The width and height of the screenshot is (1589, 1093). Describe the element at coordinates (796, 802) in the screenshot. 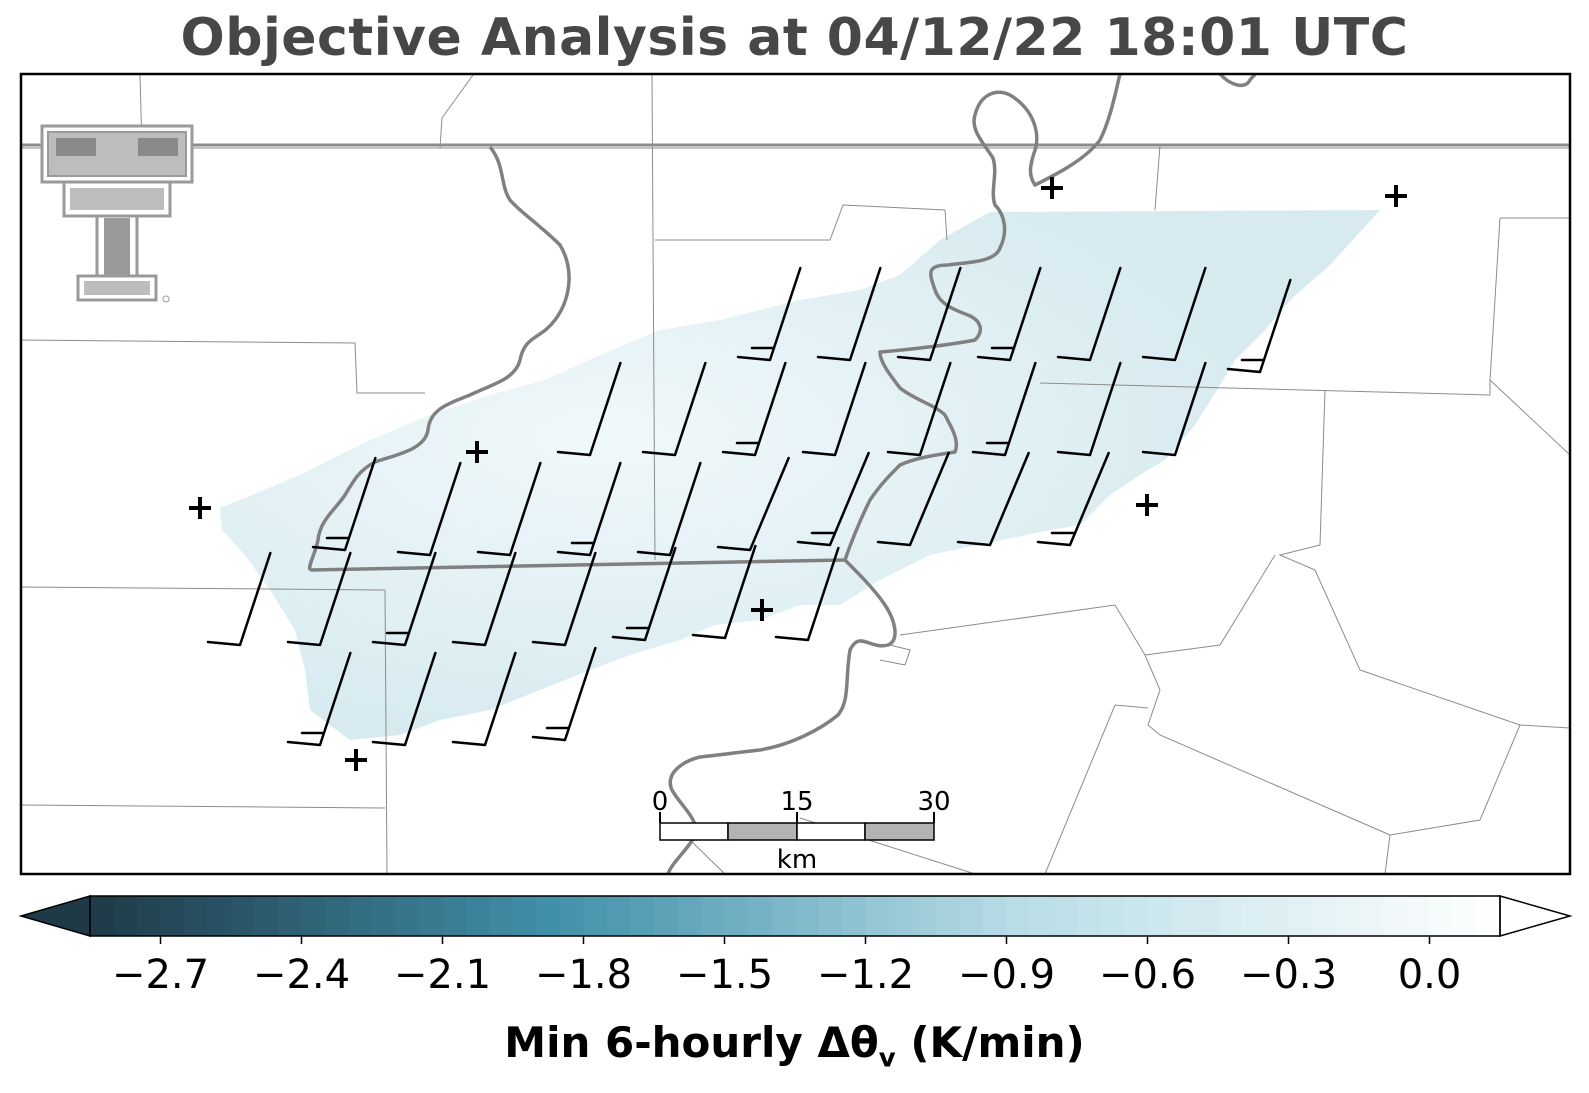

I see `scale-tick-15: 15` at that location.